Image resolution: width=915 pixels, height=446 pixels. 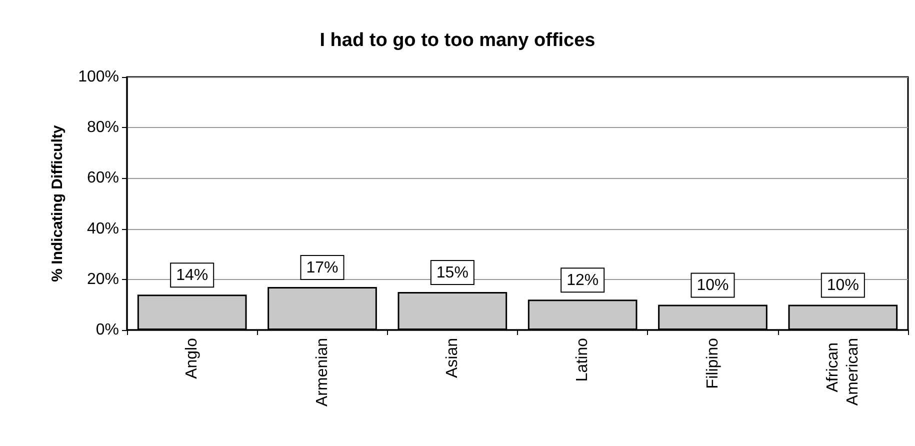 What do you see at coordinates (458, 40) in the screenshot?
I see `chart-title: I had to go to too many offices` at bounding box center [458, 40].